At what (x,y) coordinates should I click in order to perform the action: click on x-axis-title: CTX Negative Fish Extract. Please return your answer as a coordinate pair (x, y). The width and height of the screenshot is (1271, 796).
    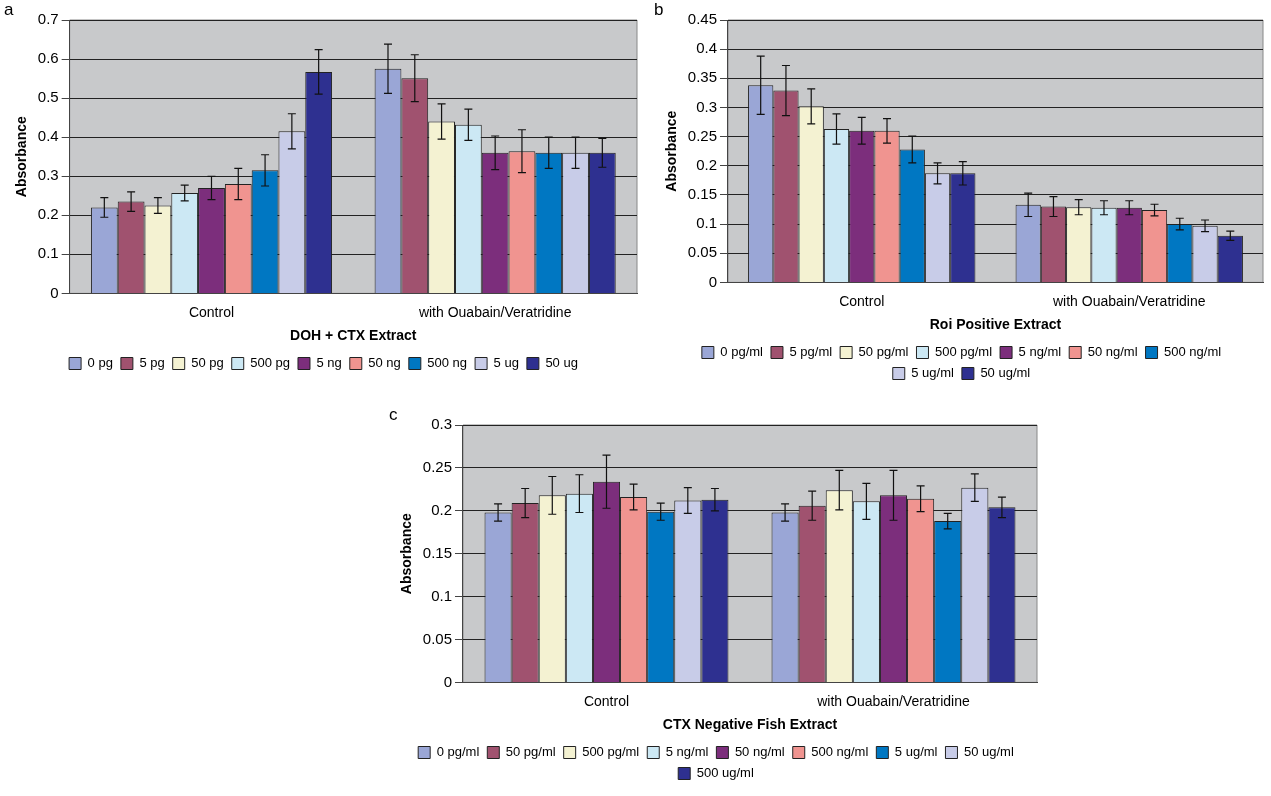
    Looking at the image, I should click on (750, 724).